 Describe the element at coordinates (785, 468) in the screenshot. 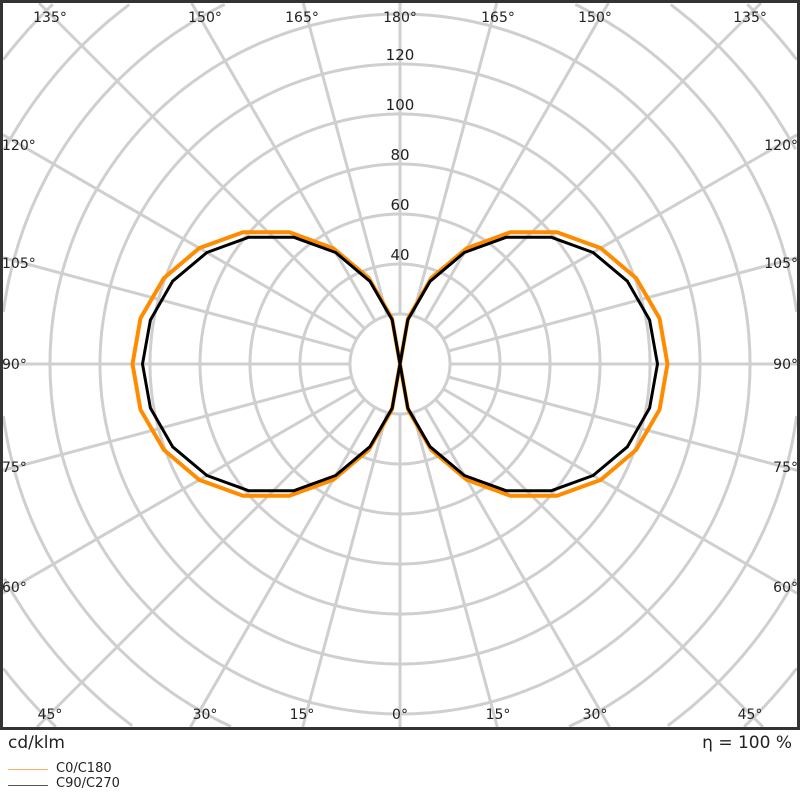

I see `angle-label-right: 75°` at that location.